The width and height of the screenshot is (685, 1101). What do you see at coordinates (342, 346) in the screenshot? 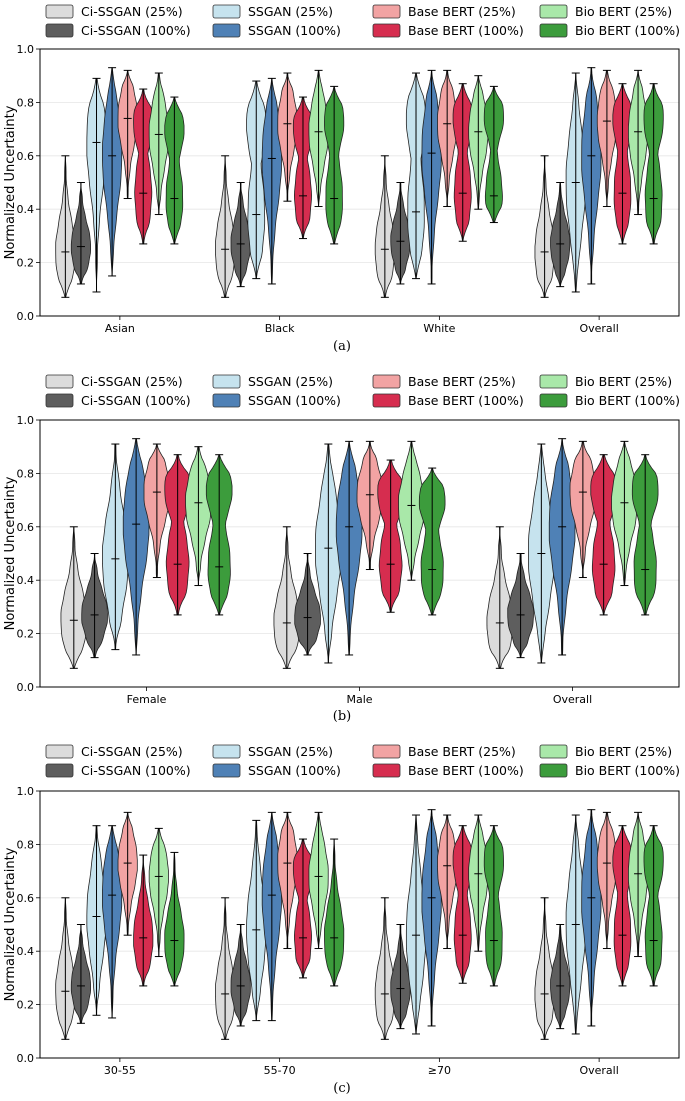
I see `panel-caption: (a)` at bounding box center [342, 346].